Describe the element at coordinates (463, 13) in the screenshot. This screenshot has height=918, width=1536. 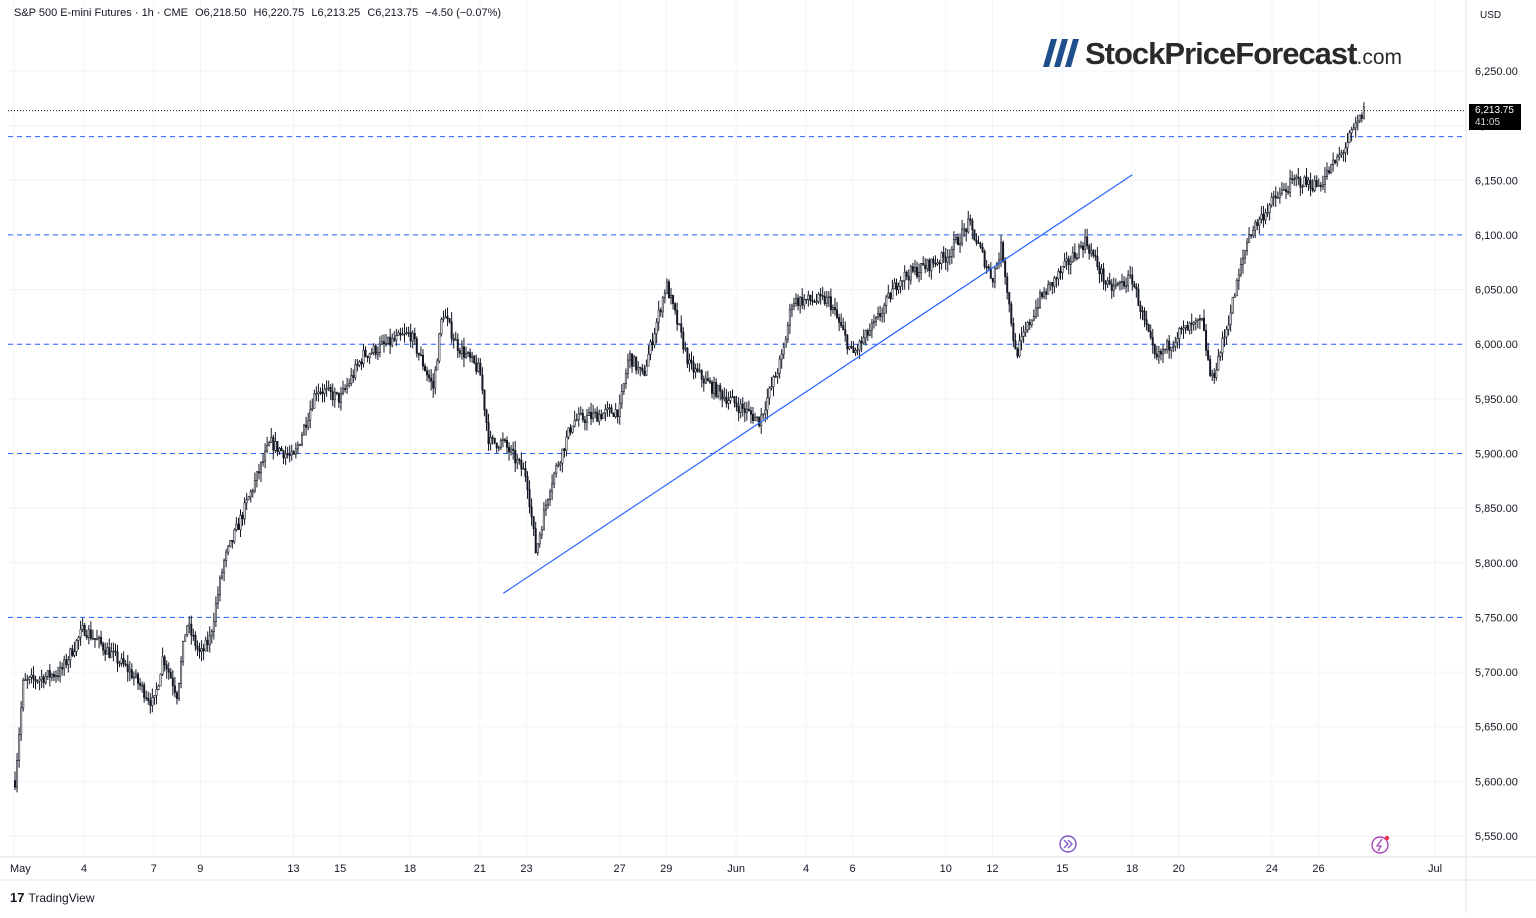
I see `change-value: −4.50 (−0.07%)` at that location.